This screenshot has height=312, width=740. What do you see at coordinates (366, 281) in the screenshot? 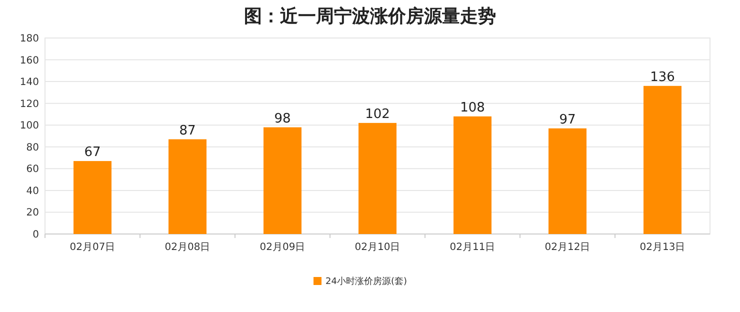
I see `legend-label: 24小时涨价房源(套)` at bounding box center [366, 281].